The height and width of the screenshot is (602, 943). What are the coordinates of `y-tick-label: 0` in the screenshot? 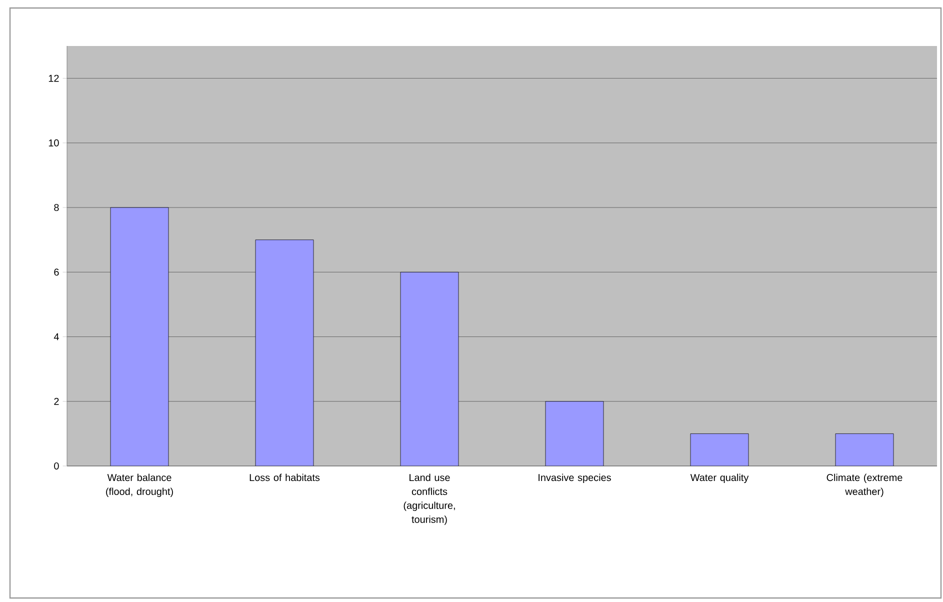 It's located at (56, 466).